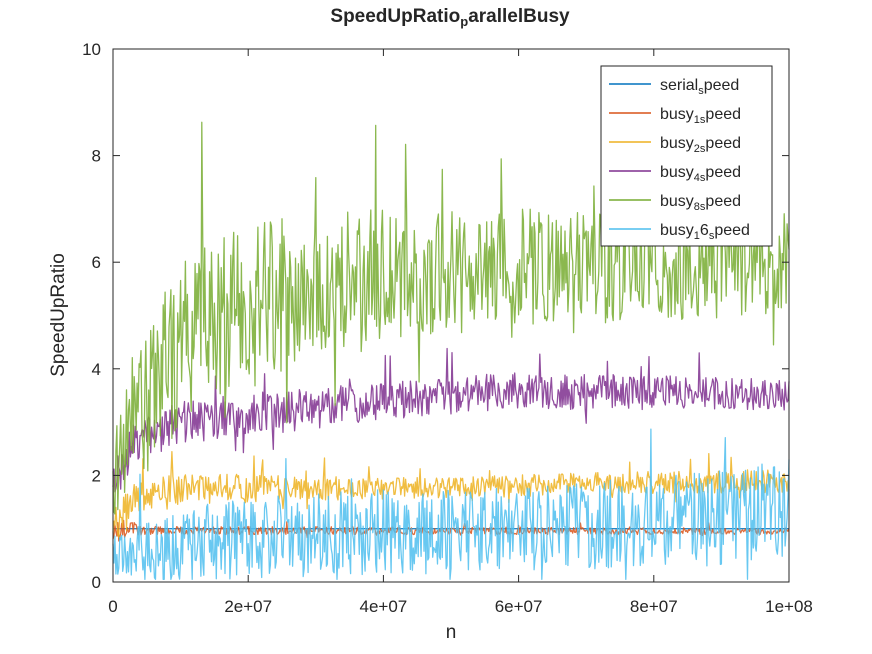  What do you see at coordinates (519, 16) in the screenshot?
I see `chart-title-rest: arallelBusy` at bounding box center [519, 16].